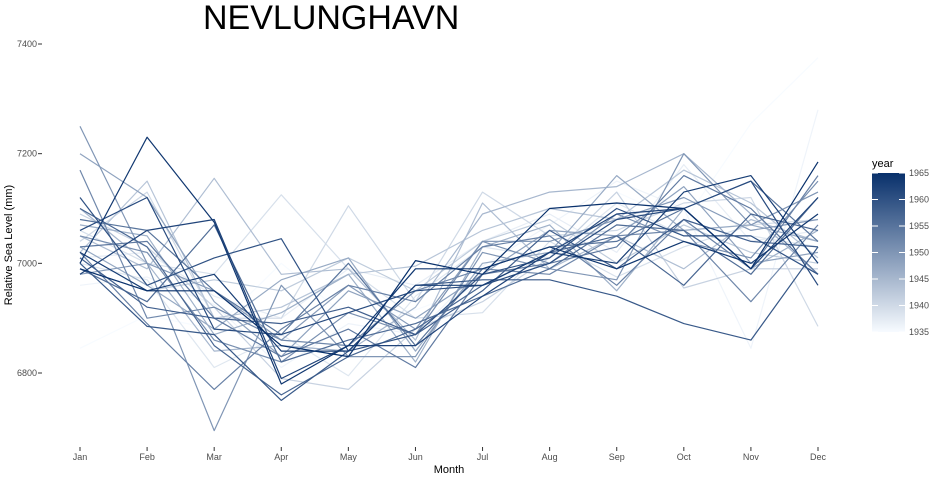 This screenshot has height=480, width=940. Describe the element at coordinates (415, 457) in the screenshot. I see `x-tick-label: Jun` at that location.